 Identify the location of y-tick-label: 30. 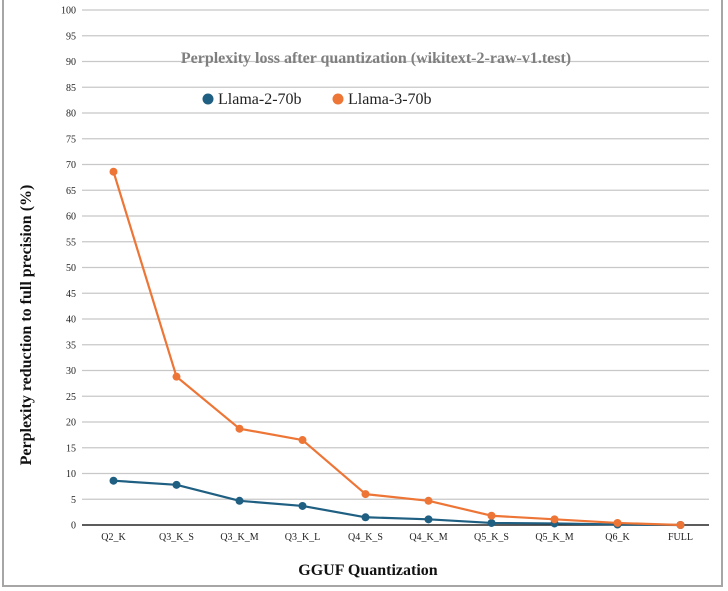
(71, 371).